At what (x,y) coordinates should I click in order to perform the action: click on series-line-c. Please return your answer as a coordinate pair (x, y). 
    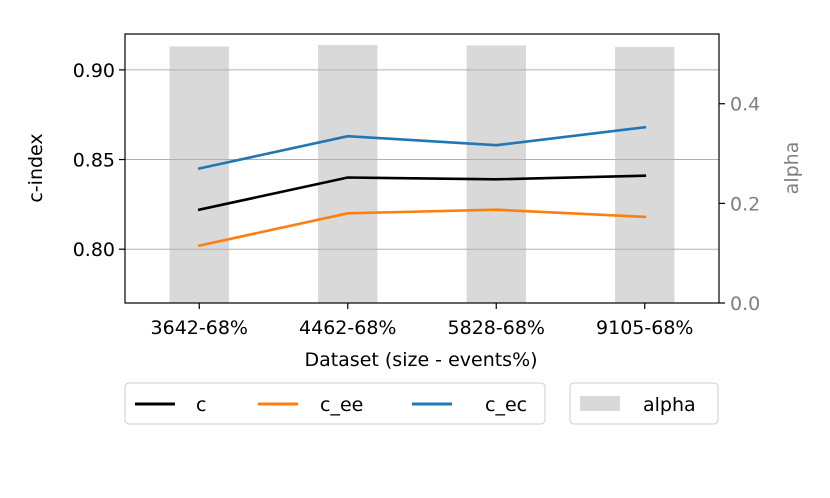
    Looking at the image, I should click on (422, 193).